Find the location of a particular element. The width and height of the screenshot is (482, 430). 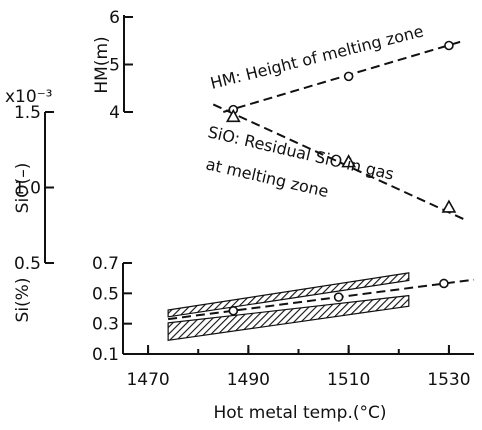

sio-trend-line is located at coordinates (338, 162).